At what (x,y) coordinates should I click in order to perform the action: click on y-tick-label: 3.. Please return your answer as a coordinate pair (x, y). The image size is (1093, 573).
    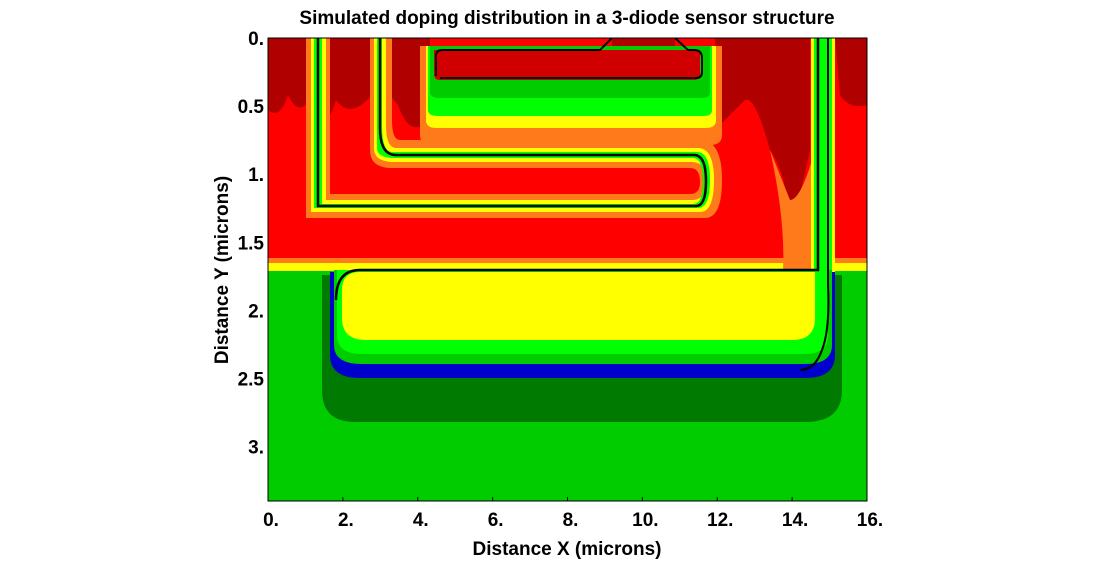
    Looking at the image, I should click on (256, 448).